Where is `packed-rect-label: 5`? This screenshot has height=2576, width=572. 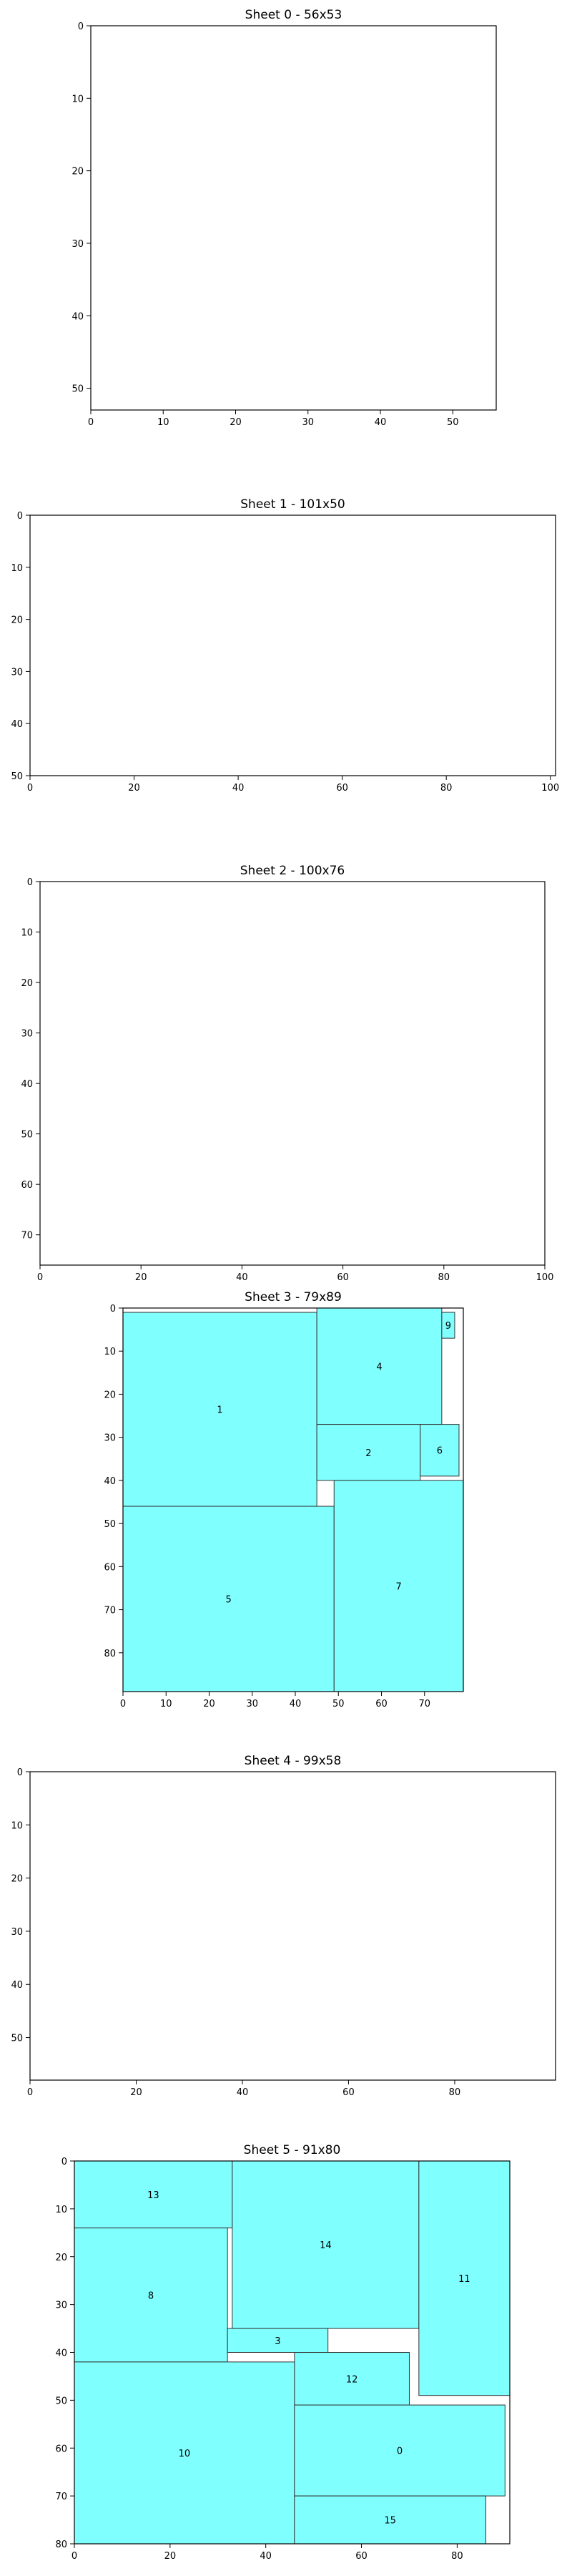
packed-rect-label: 5 is located at coordinates (228, 1601).